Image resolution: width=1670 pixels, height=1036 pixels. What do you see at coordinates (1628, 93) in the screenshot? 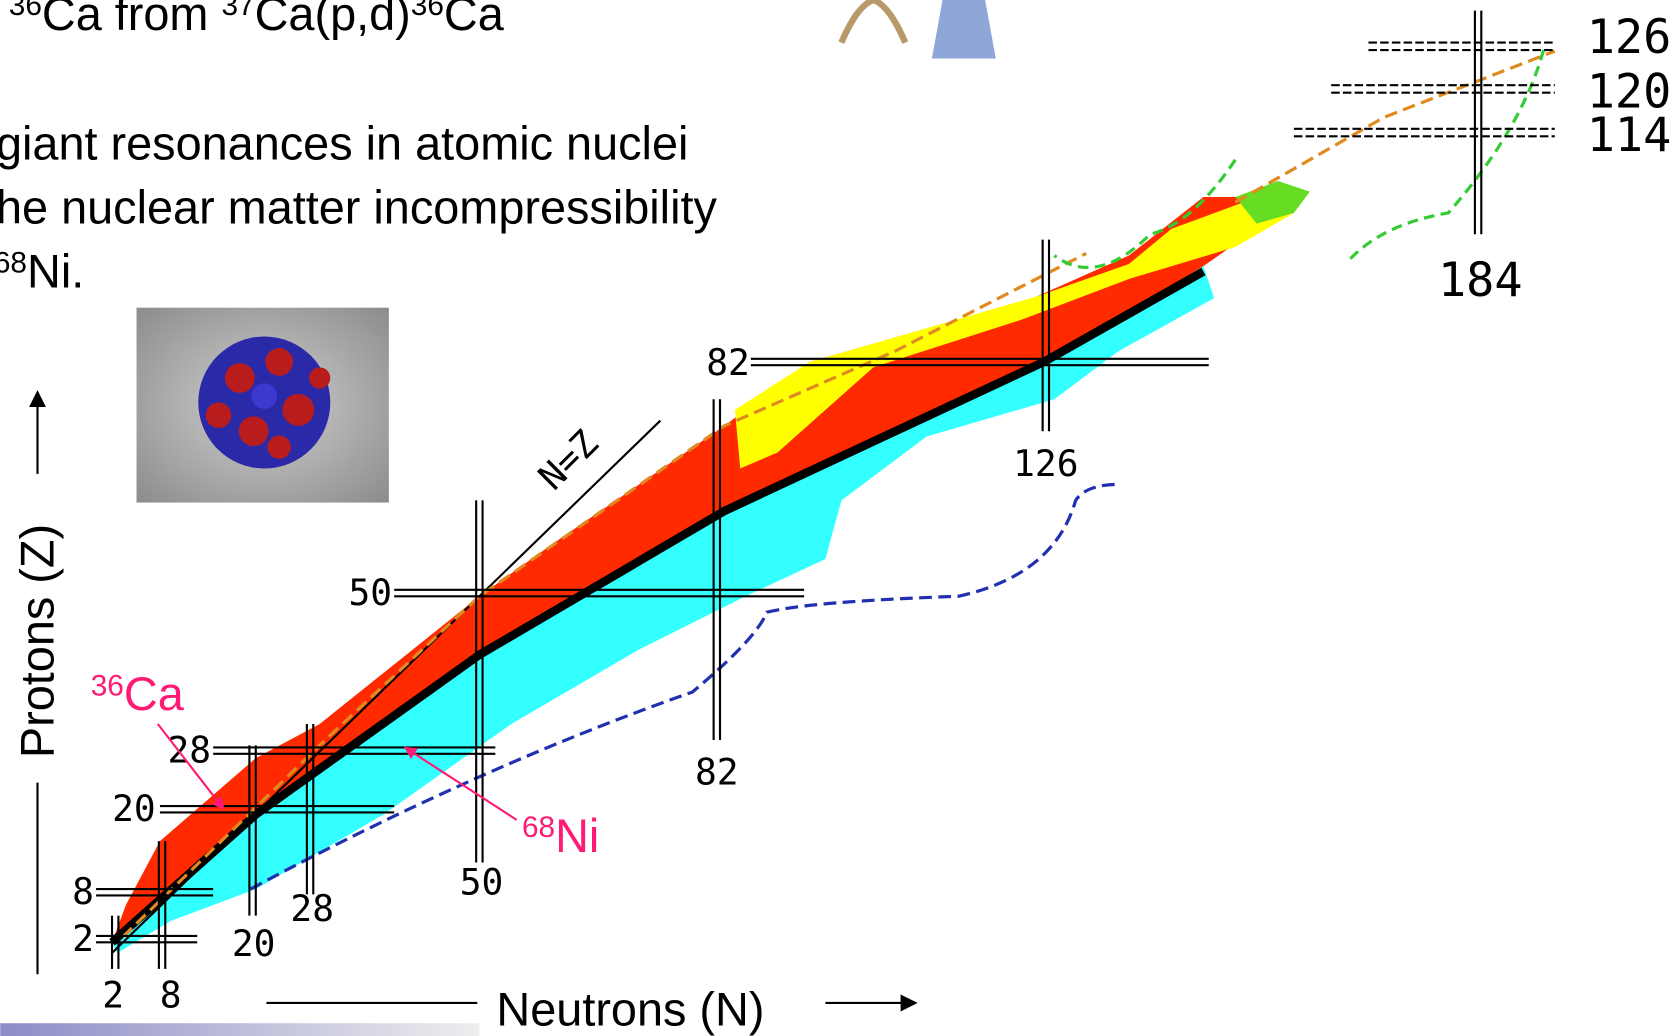
I see `z-label: 120` at bounding box center [1628, 93].